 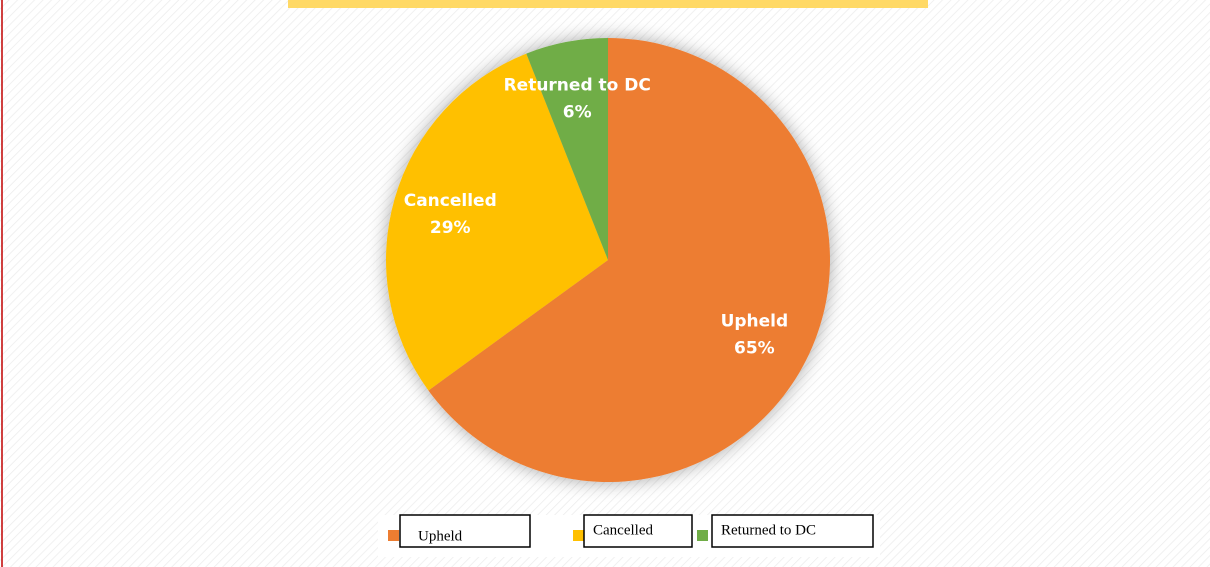 What do you see at coordinates (450, 201) in the screenshot?
I see `slice-category-label: Cancelled` at bounding box center [450, 201].